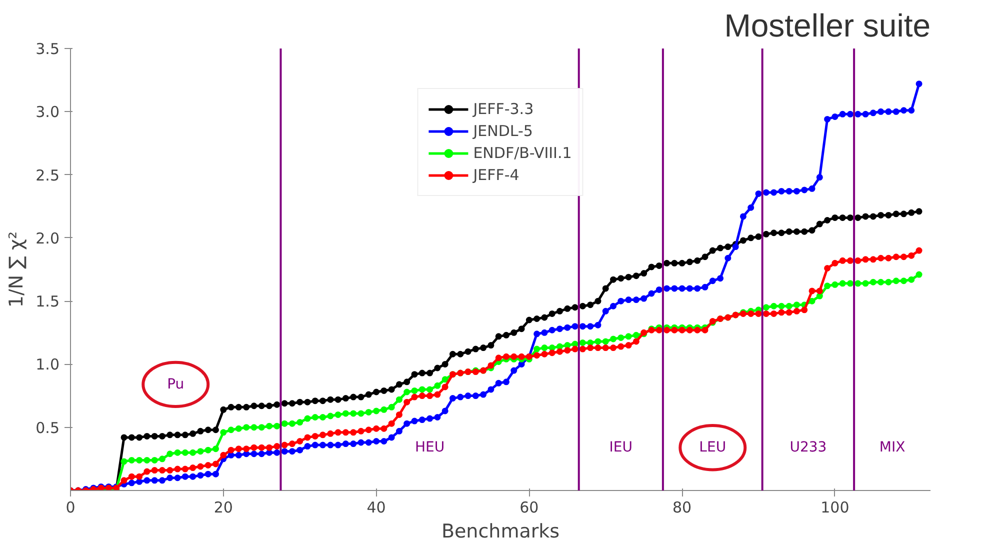  What do you see at coordinates (522, 153) in the screenshot?
I see `legend-label: ENDF/B-VIII.1` at bounding box center [522, 153].